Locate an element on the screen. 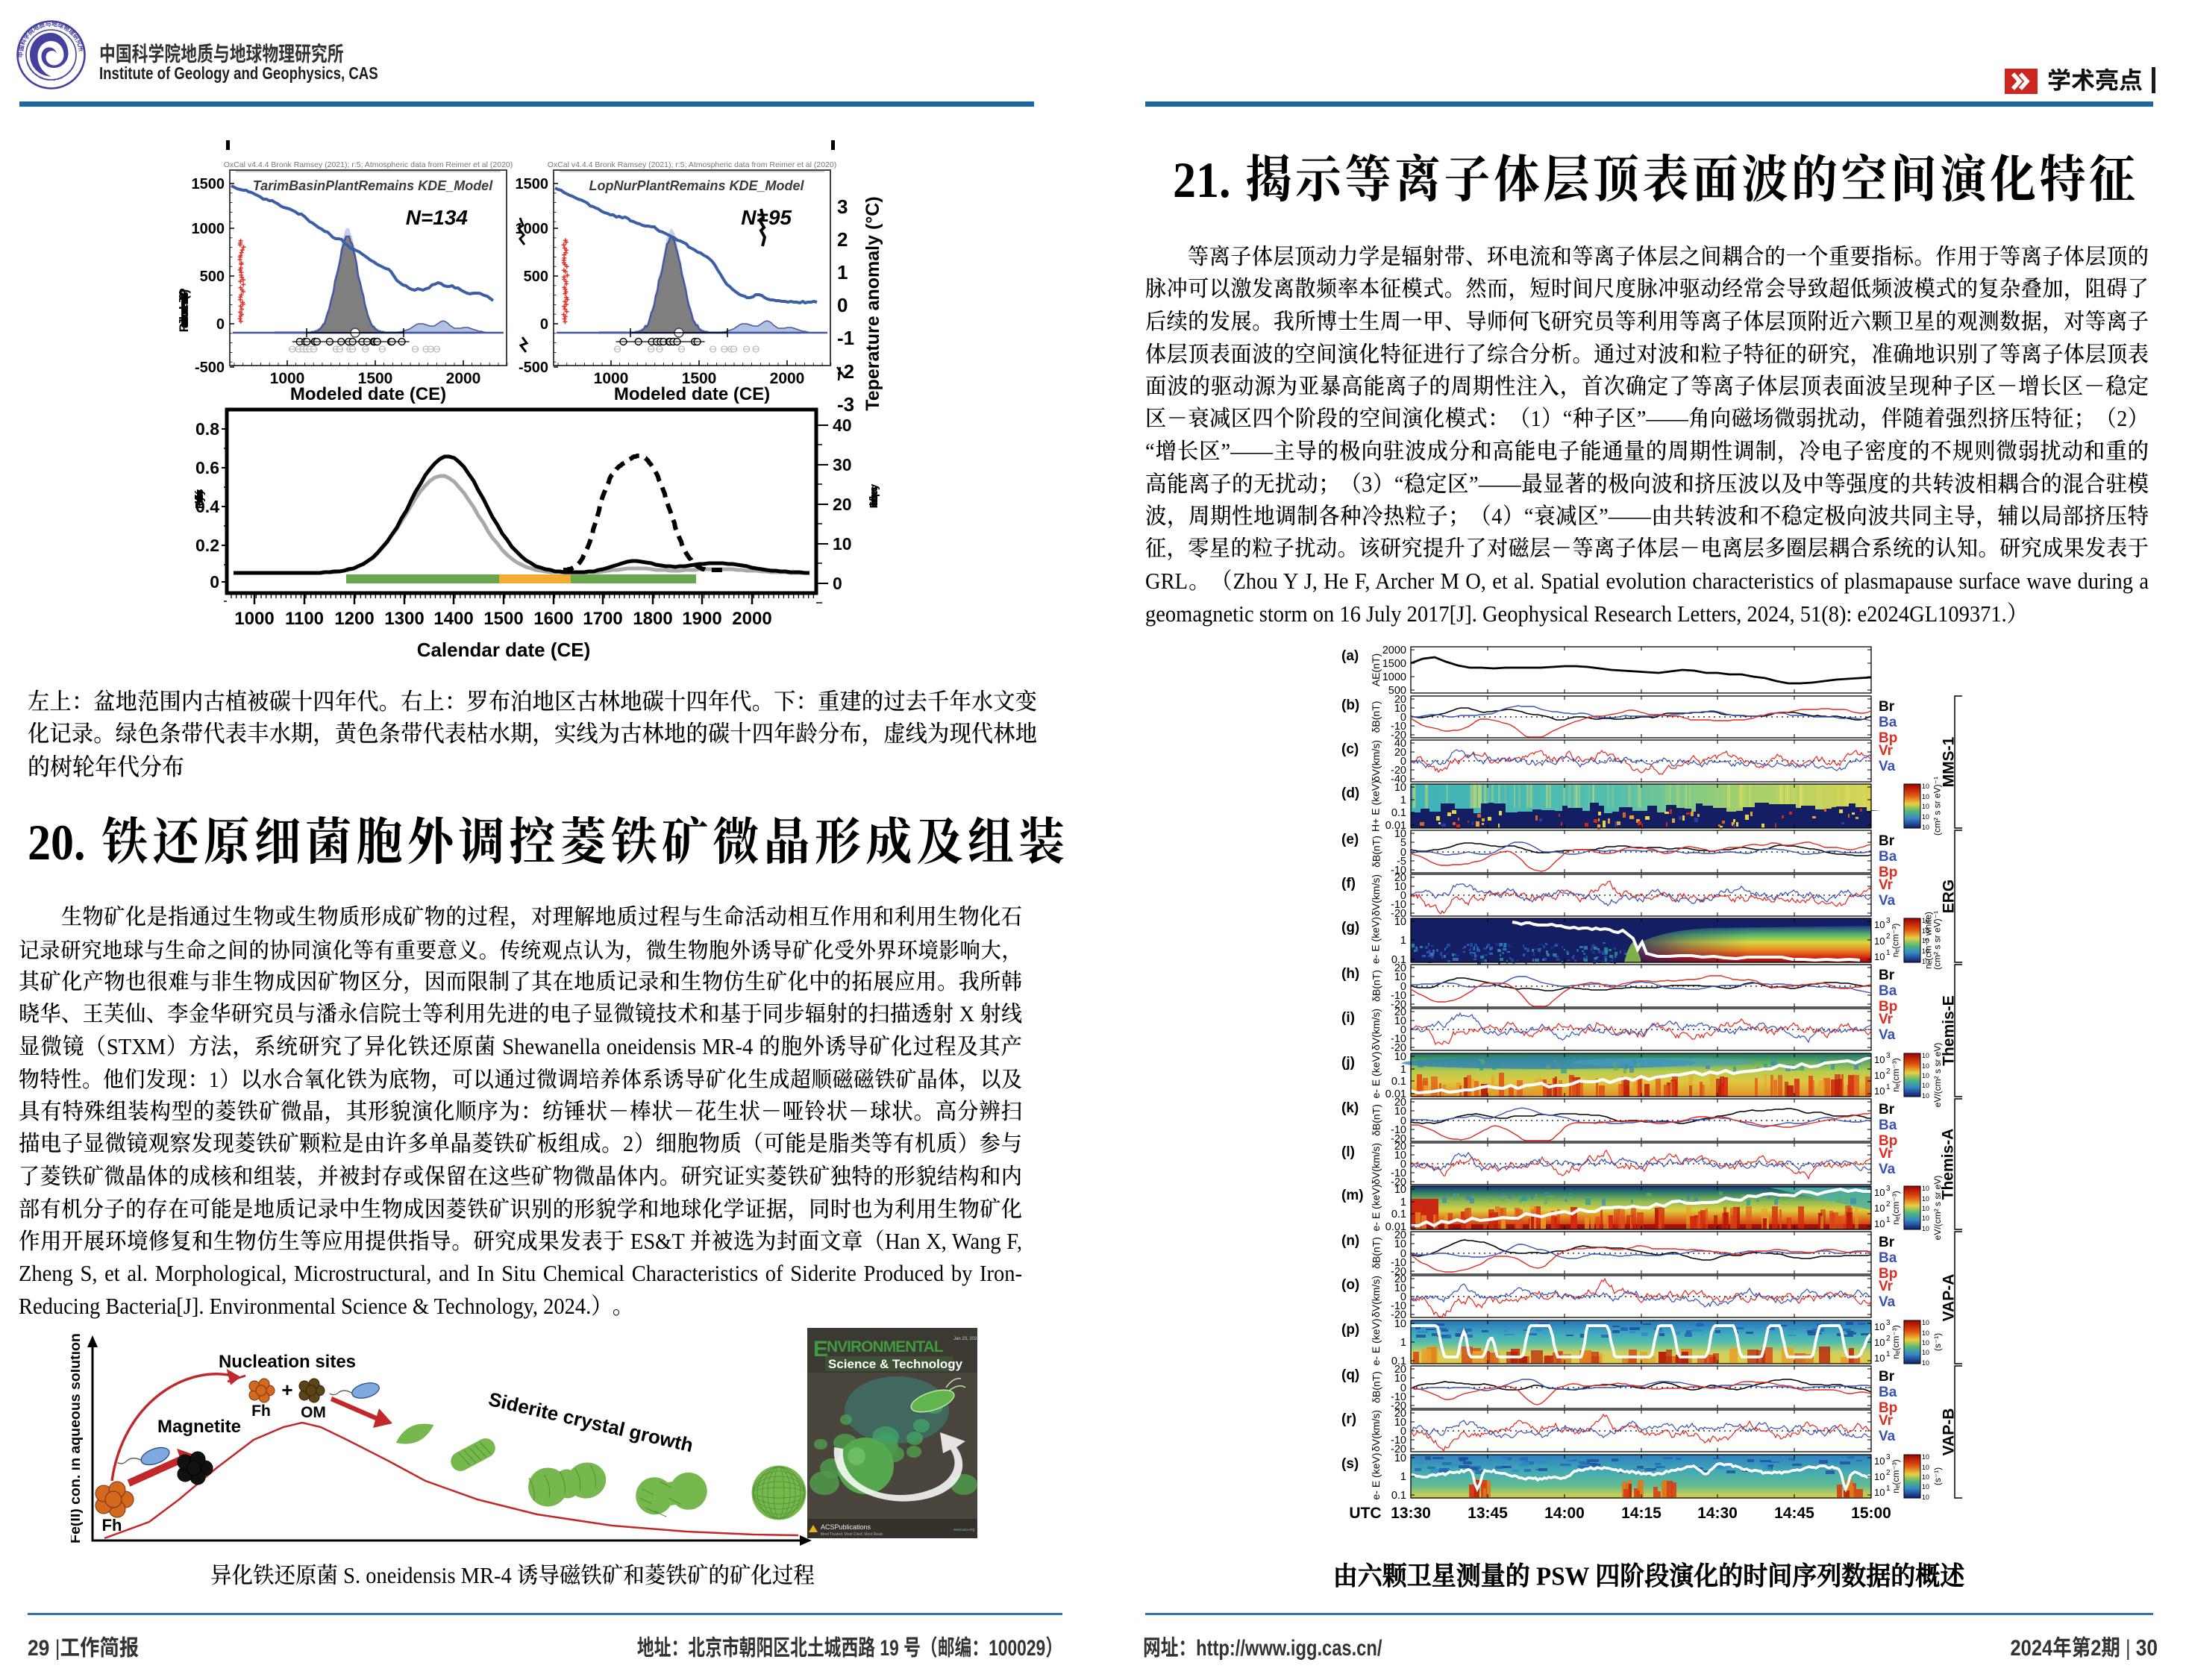 Image resolution: width=2186 pixels, height=1680 pixels. svg-text: Teperature anomaly (°C) is located at coordinates (872, 303).